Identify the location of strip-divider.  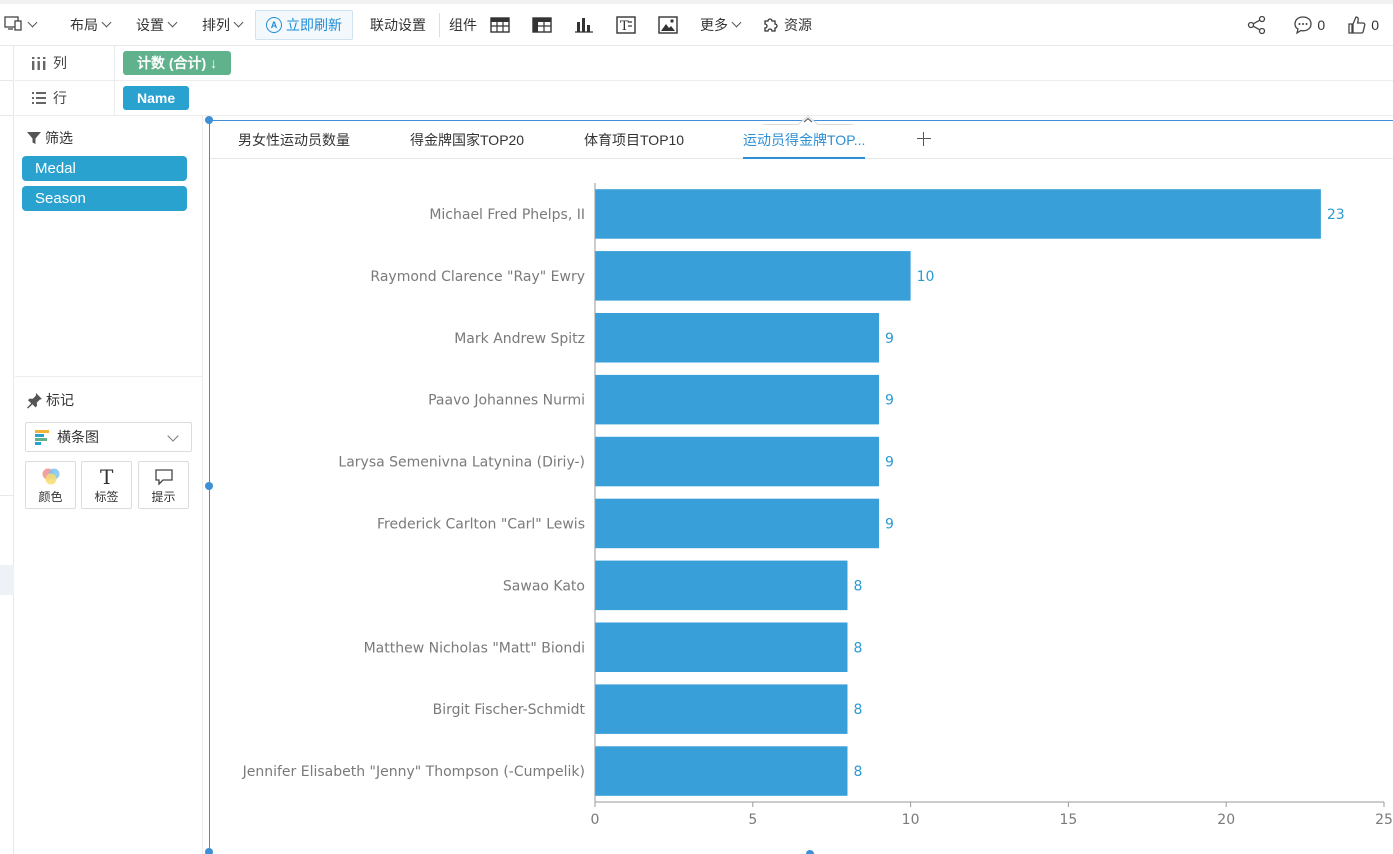
(7, 495).